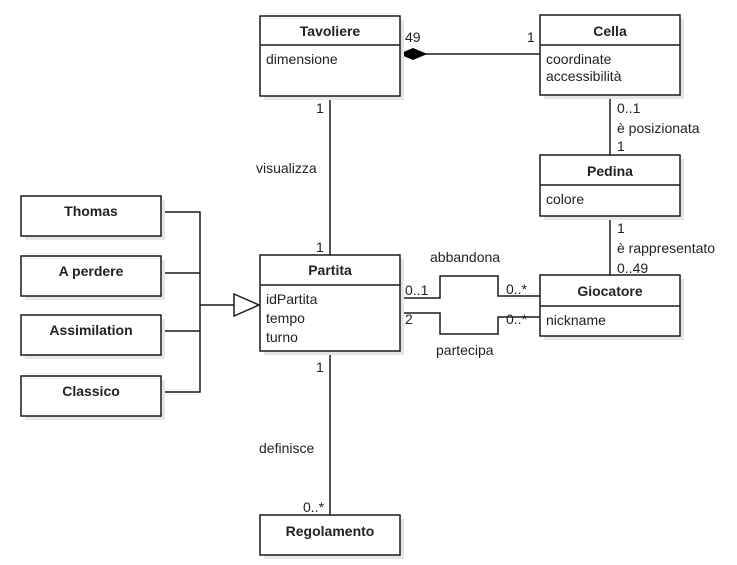 The height and width of the screenshot is (565, 737). I want to click on class-partita-attr: tempo, so click(285, 318).